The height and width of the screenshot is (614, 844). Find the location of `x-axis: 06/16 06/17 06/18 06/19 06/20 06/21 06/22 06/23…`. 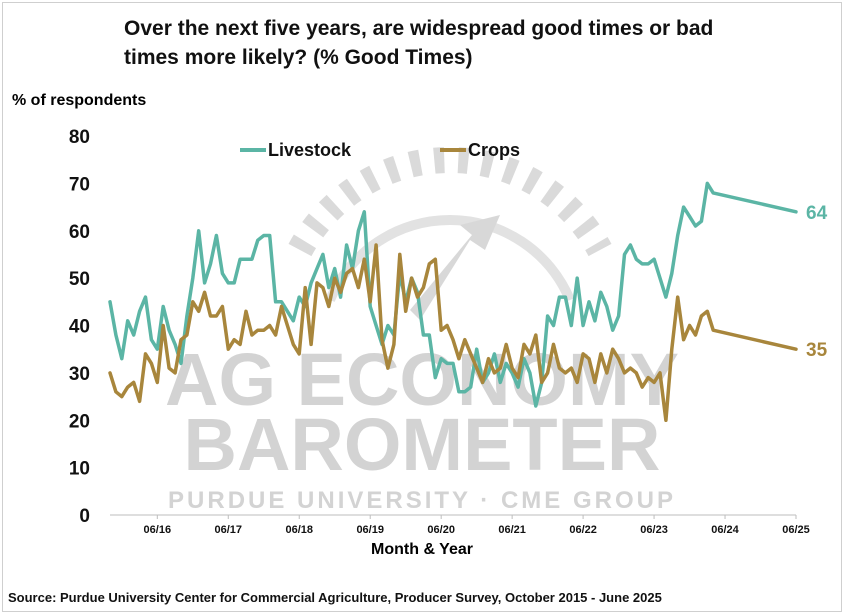

x-axis: 06/16 06/17 06/18 06/19 06/20 06/21 06/22 06/23… is located at coordinates (460, 525).